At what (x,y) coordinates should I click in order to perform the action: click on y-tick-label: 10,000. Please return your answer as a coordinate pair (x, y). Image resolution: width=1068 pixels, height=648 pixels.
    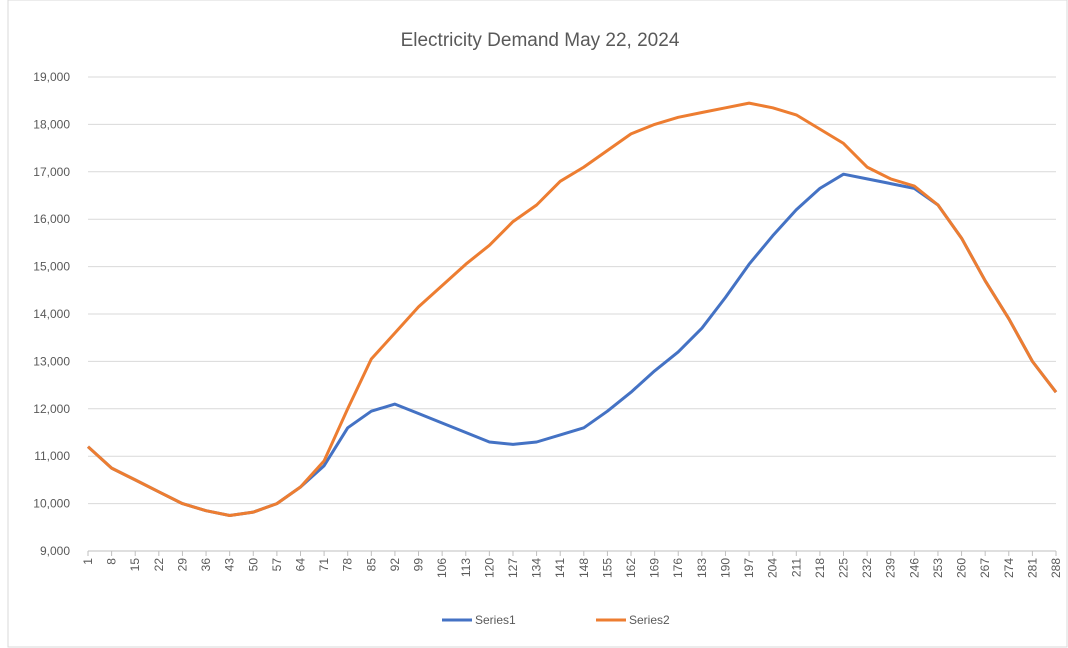
    Looking at the image, I should click on (51, 504).